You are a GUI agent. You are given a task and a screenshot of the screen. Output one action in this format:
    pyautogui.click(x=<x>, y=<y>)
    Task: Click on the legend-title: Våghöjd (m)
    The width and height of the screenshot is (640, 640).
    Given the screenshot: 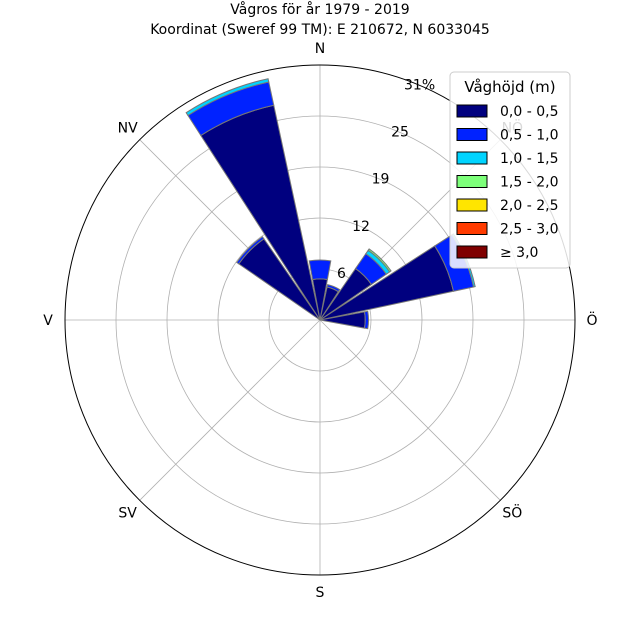 What is the action you would take?
    pyautogui.click(x=509, y=87)
    